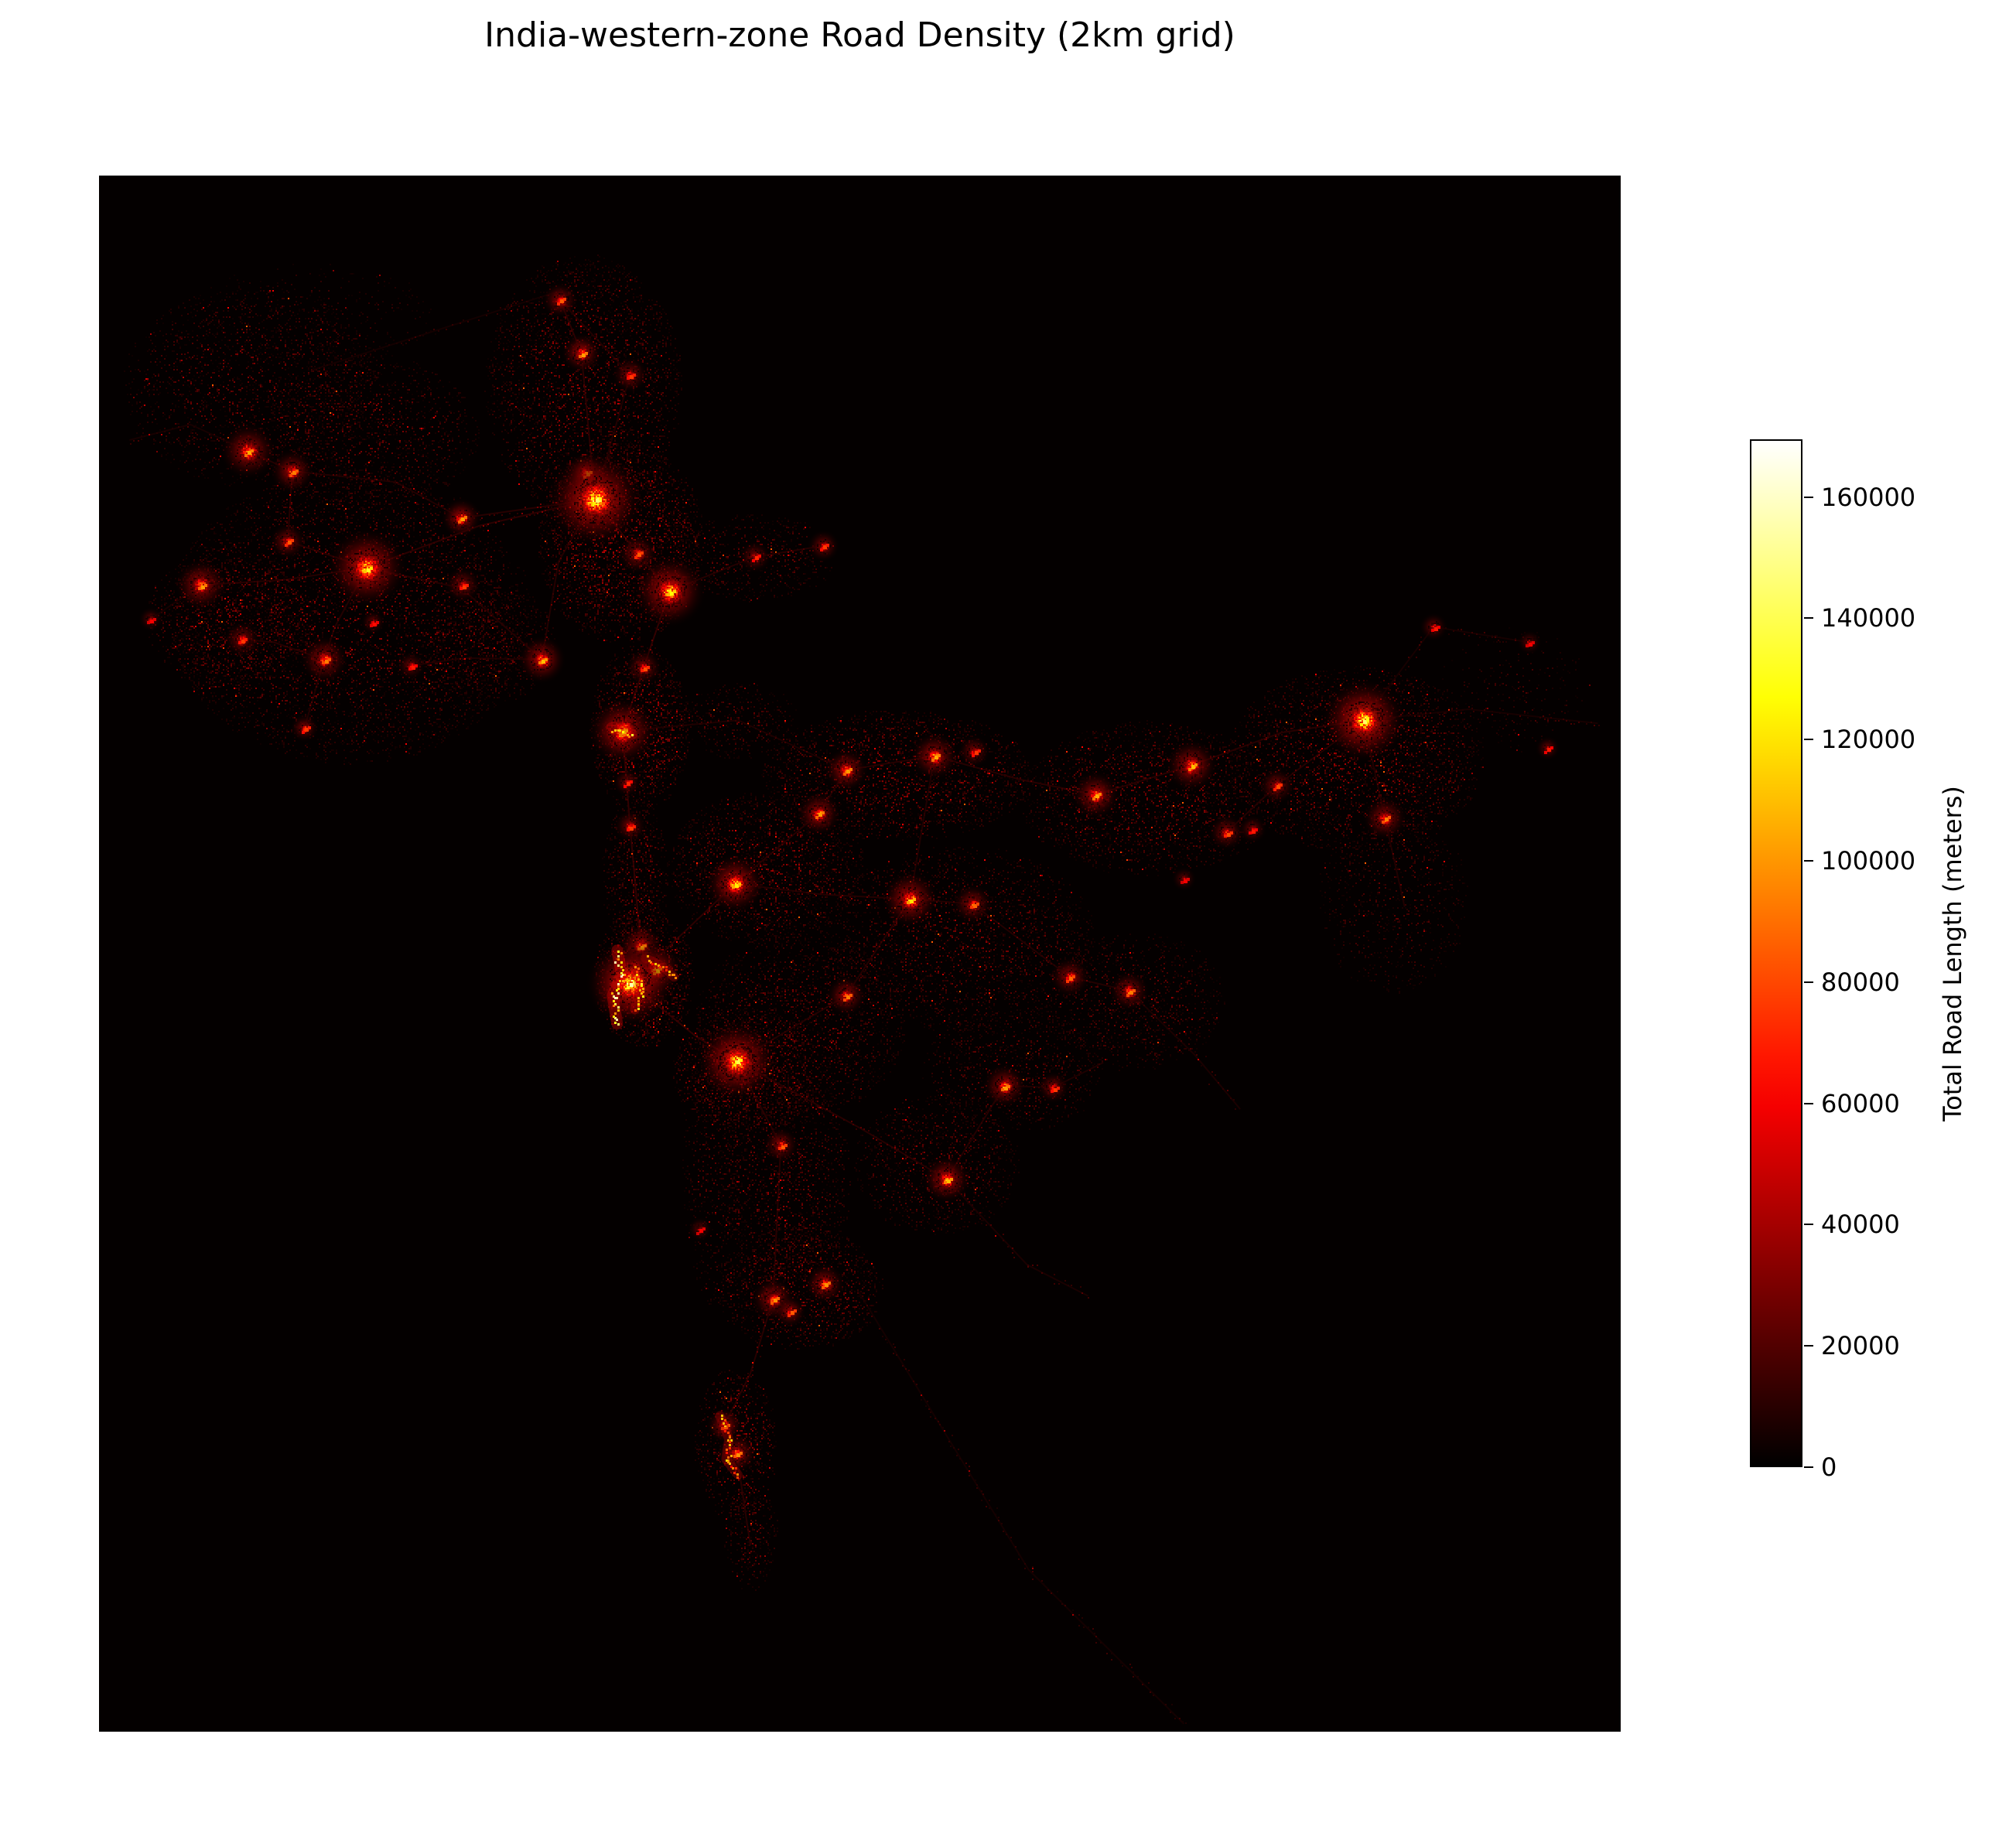 Image resolution: width=2016 pixels, height=1833 pixels. I want to click on colorbar-tick-label: 0, so click(1829, 1467).